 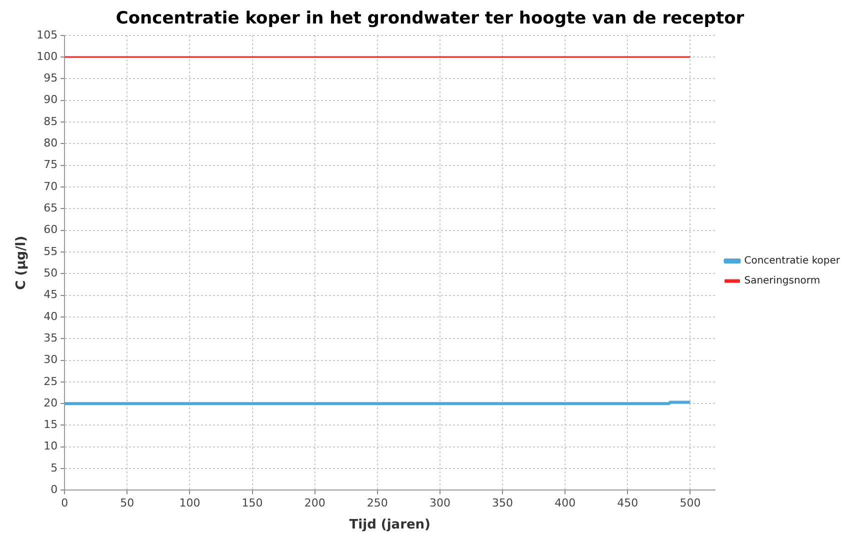 What do you see at coordinates (51, 359) in the screenshot?
I see `y-tick-label: 30` at bounding box center [51, 359].